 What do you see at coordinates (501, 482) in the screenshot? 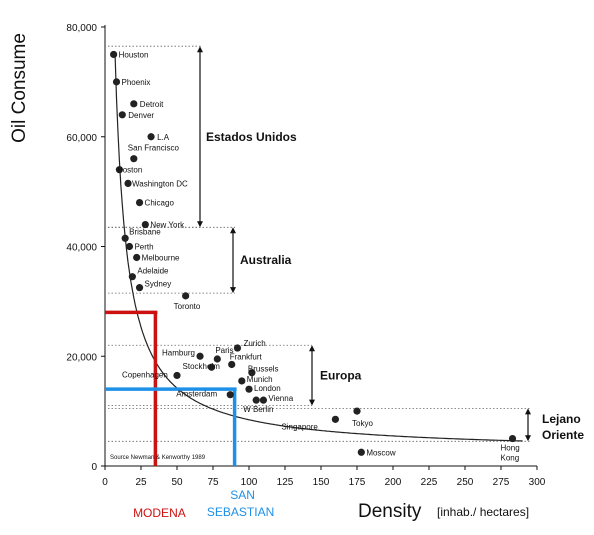
I see `x-tick-label: 275` at bounding box center [501, 482].